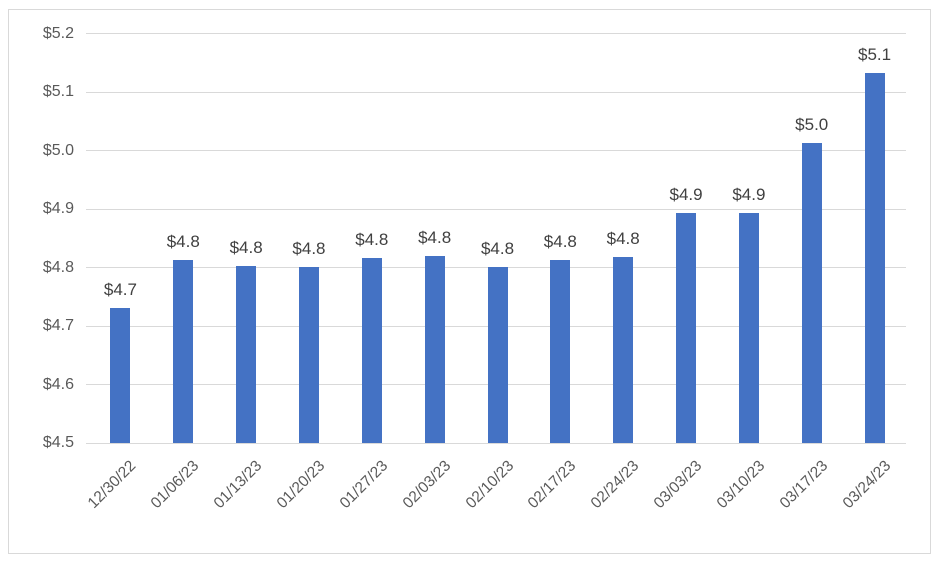  I want to click on y-axis-tick-label: $4.8, so click(58, 267).